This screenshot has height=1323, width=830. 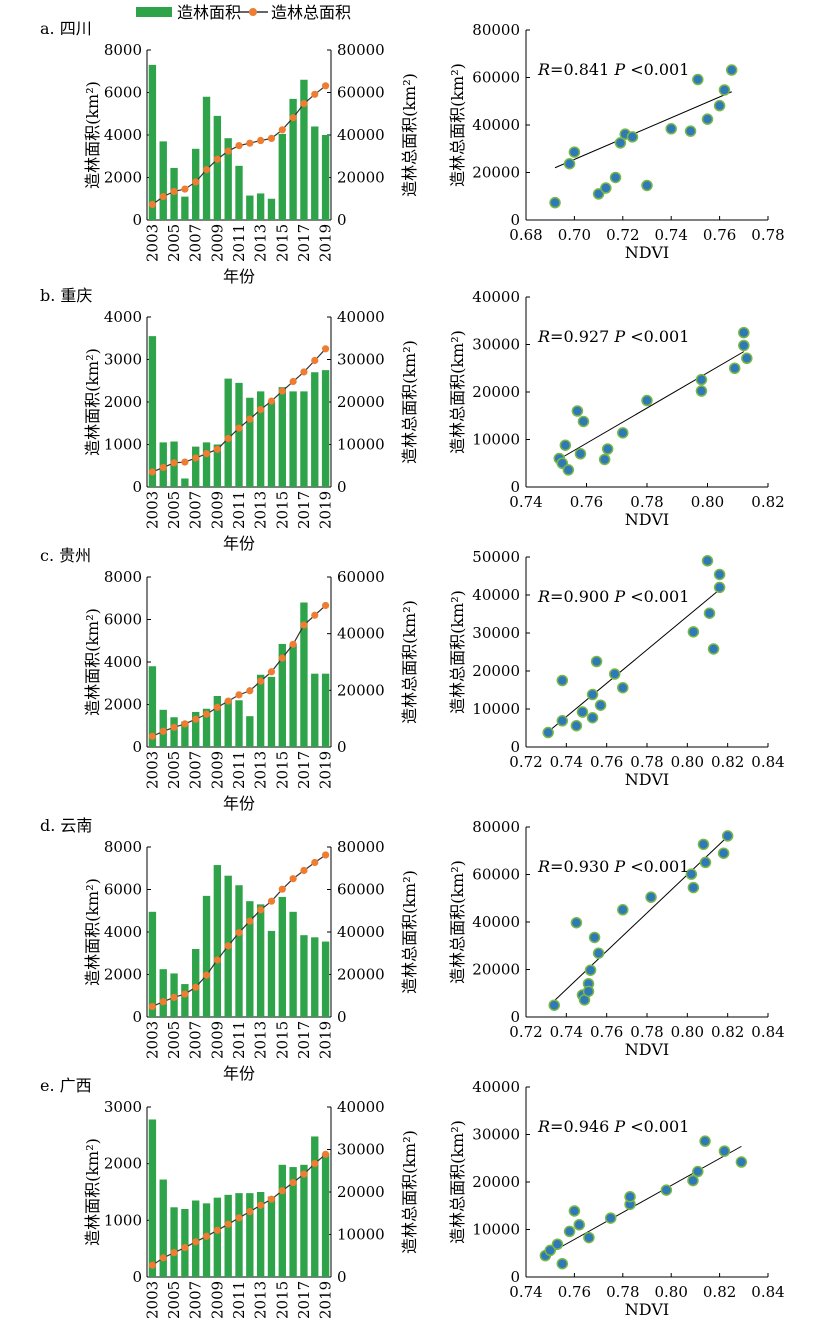 I want to click on x-tick-label: 2003, so click(x=152, y=1040).